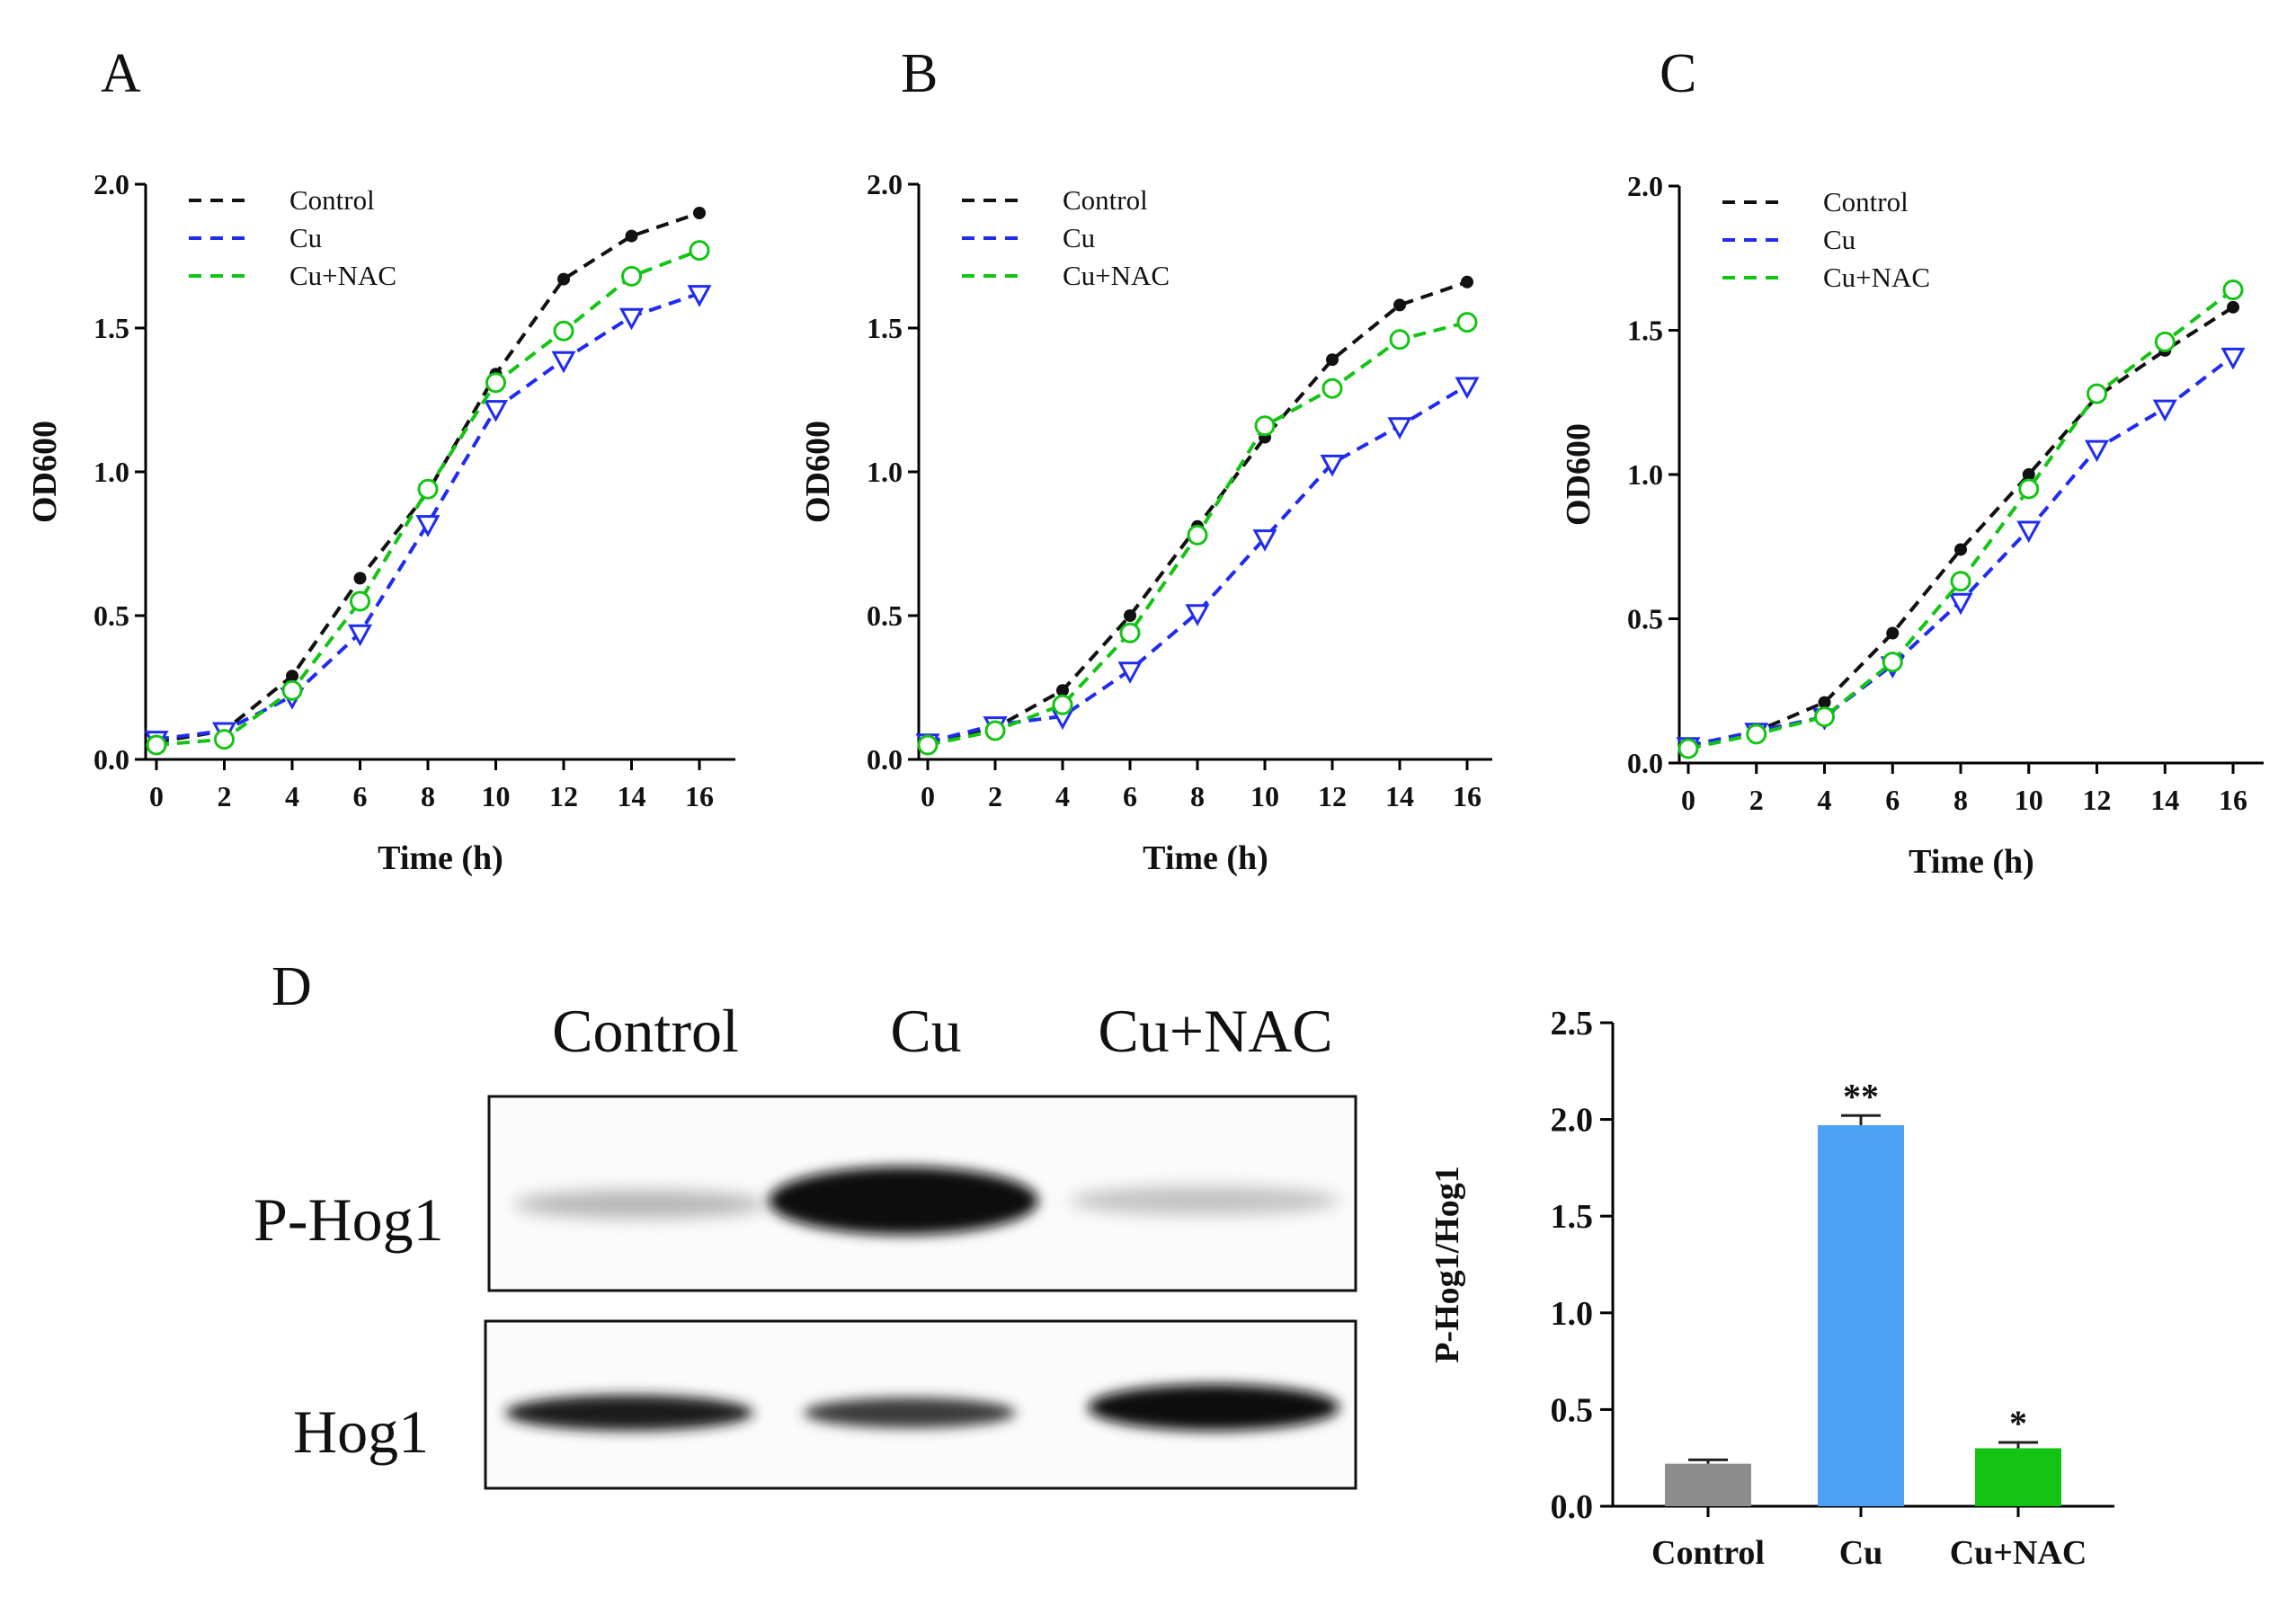 The width and height of the screenshot is (2296, 1606). Describe the element at coordinates (1839, 240) in the screenshot. I see `legend-label-c: Cu` at that location.